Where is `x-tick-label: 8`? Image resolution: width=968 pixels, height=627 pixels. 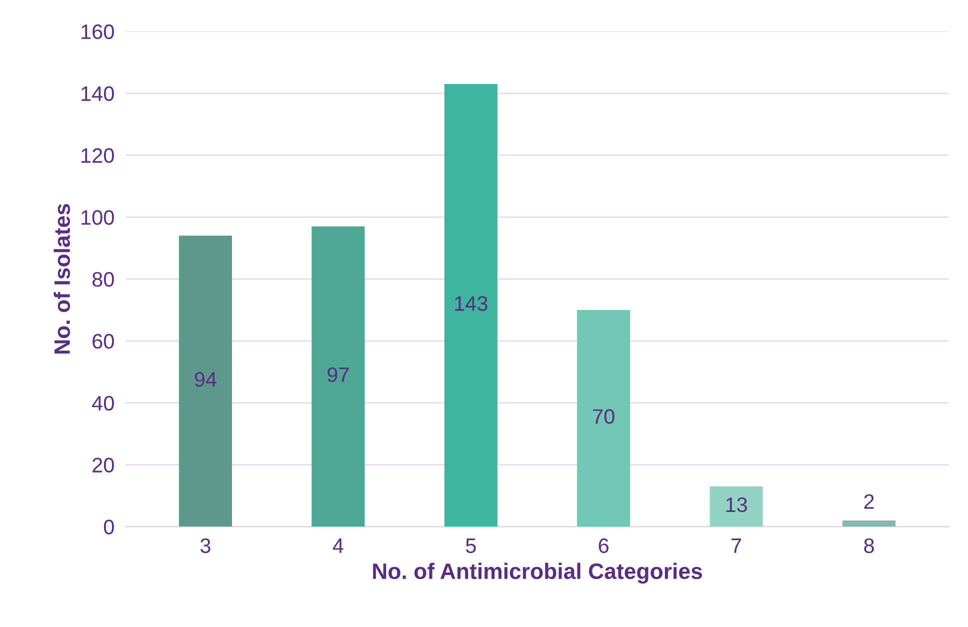
x-tick-label: 8 is located at coordinates (869, 546).